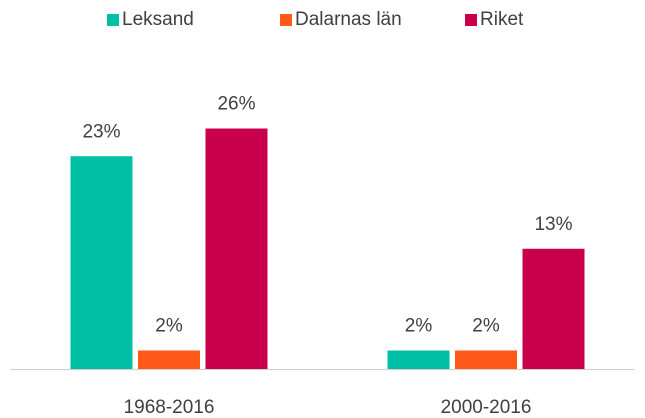  What do you see at coordinates (486, 407) in the screenshot?
I see `x-tick-label: 2000-2016` at bounding box center [486, 407].